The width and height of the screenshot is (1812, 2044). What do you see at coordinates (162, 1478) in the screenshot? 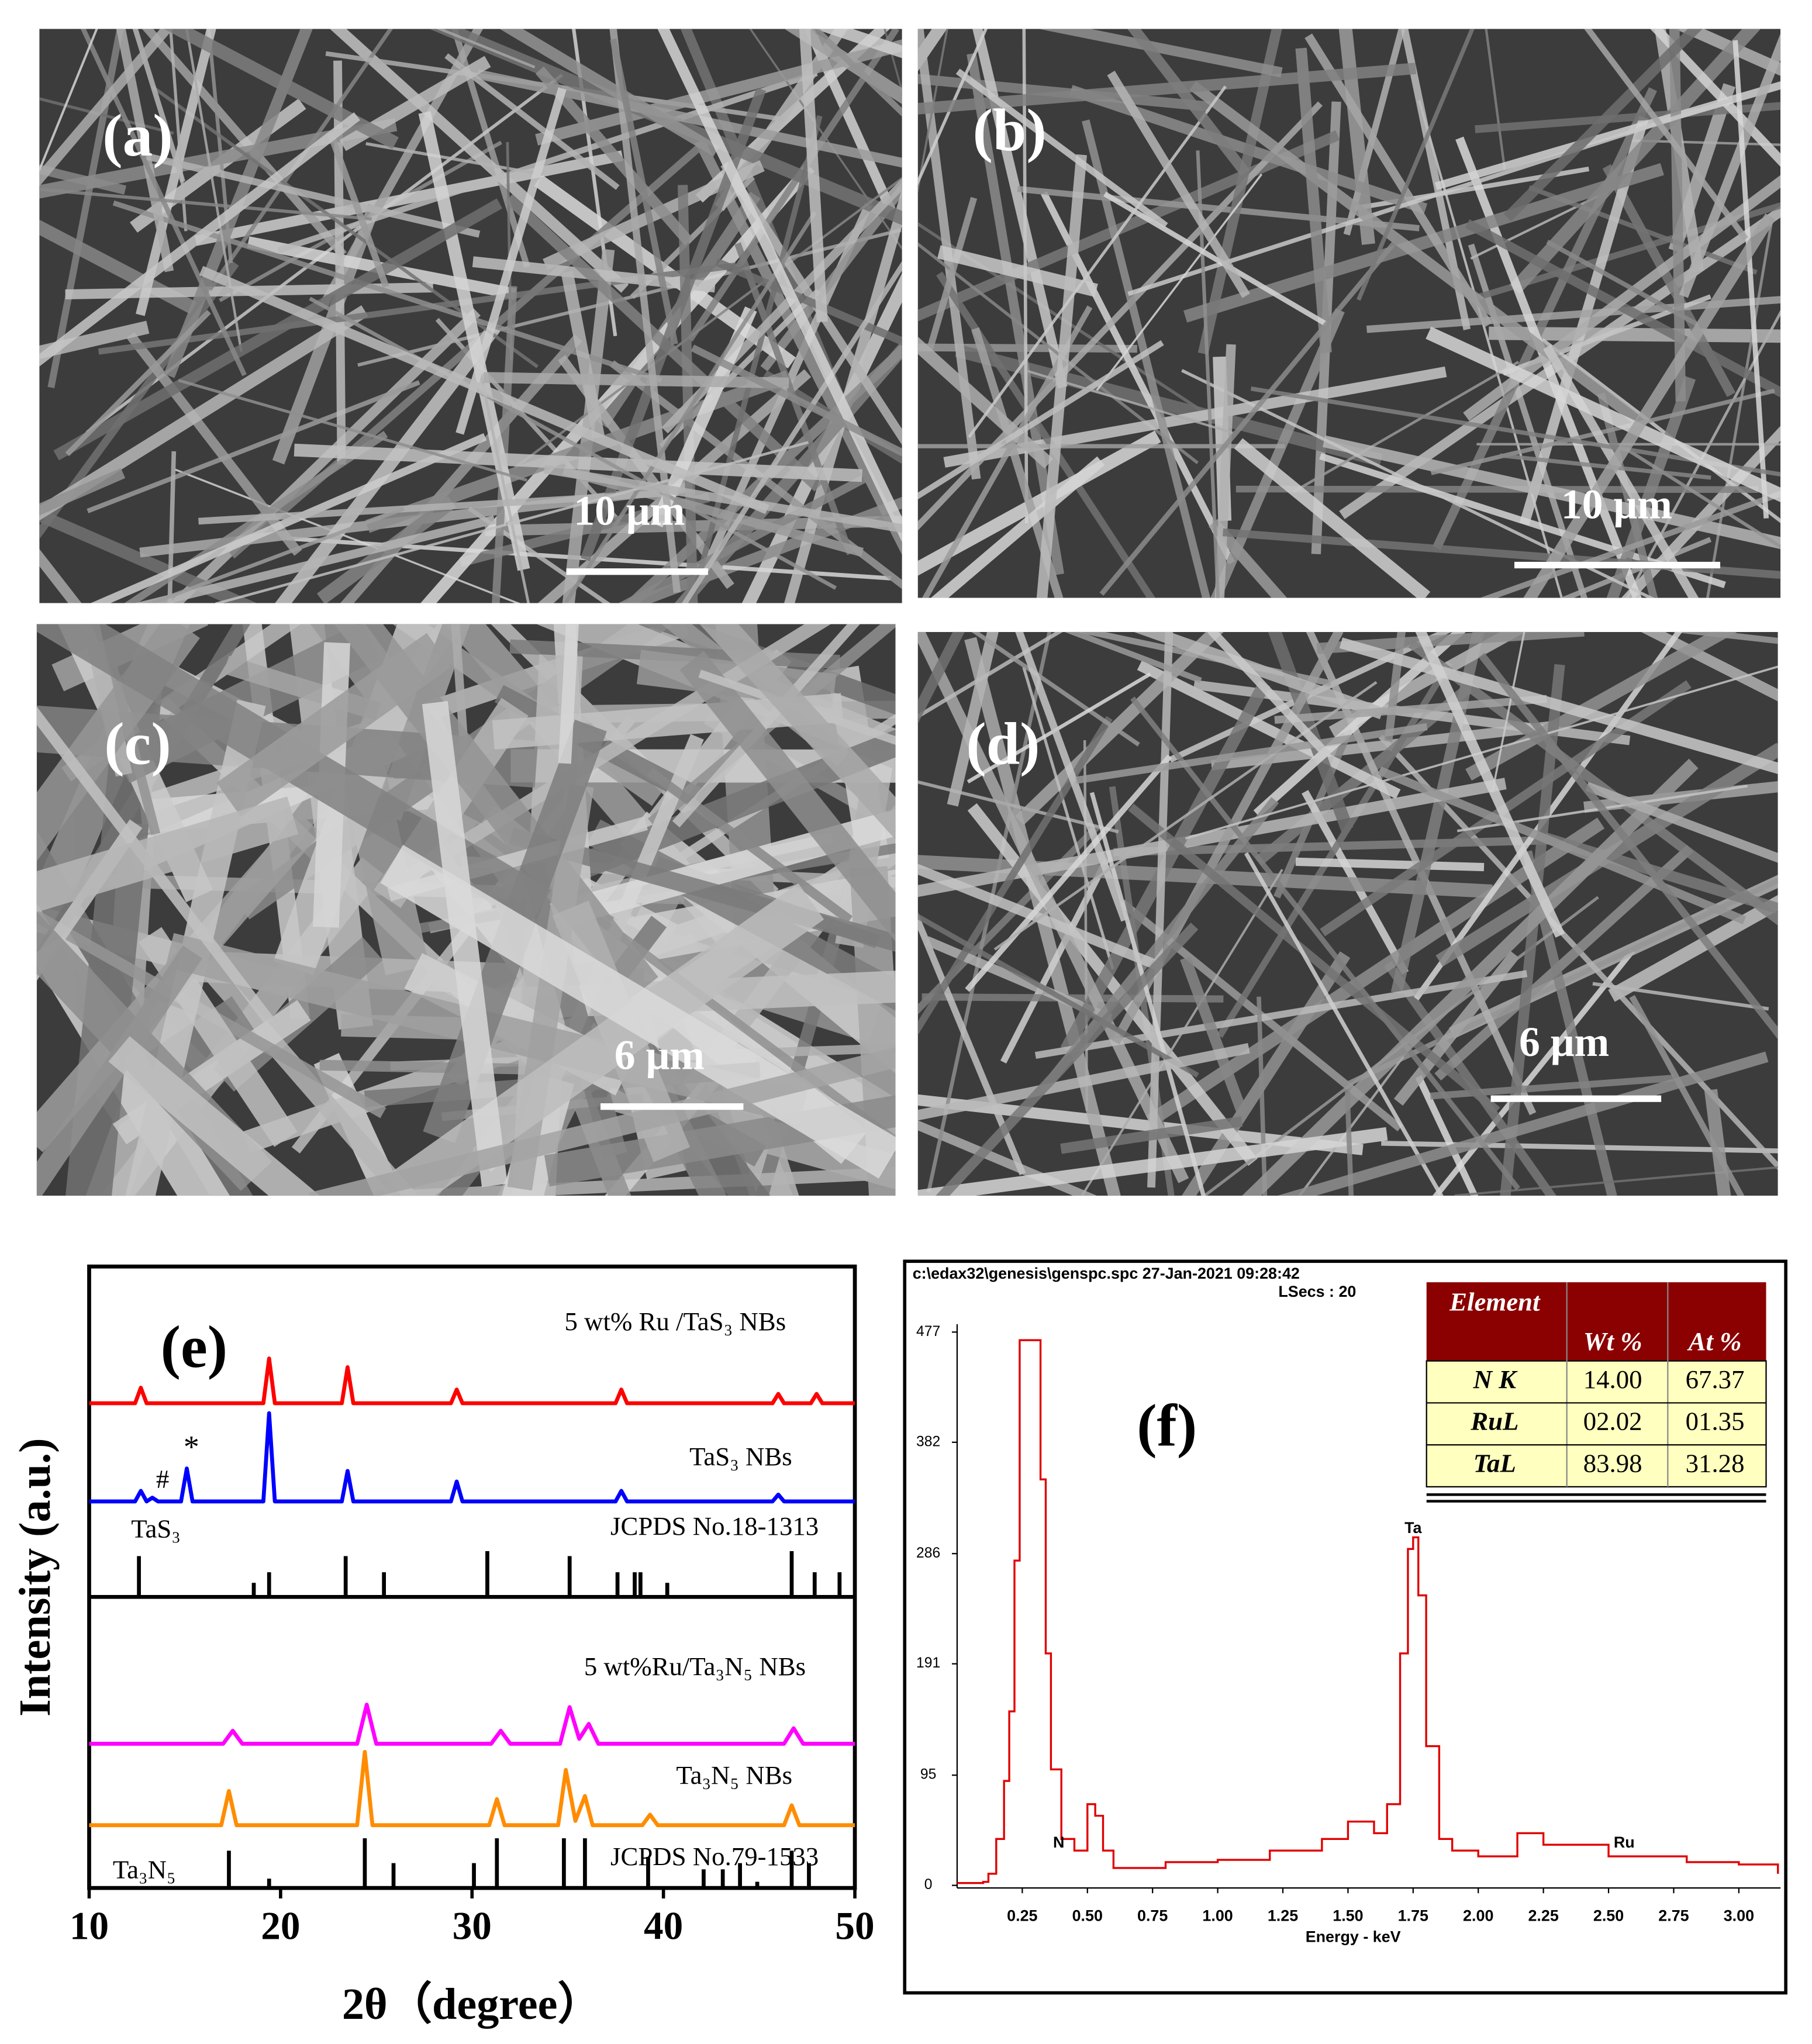
I see `peak-marker: #` at bounding box center [162, 1478].